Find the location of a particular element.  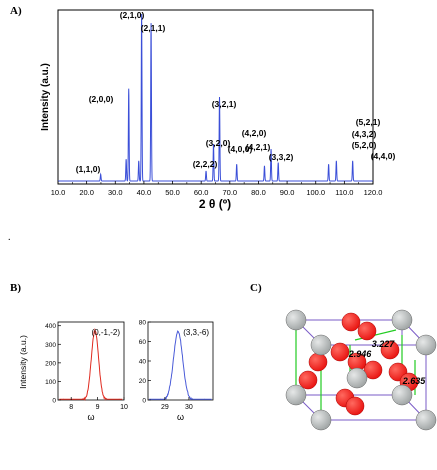

peak-annotation: (5,2,0) is located at coordinates (364, 145).